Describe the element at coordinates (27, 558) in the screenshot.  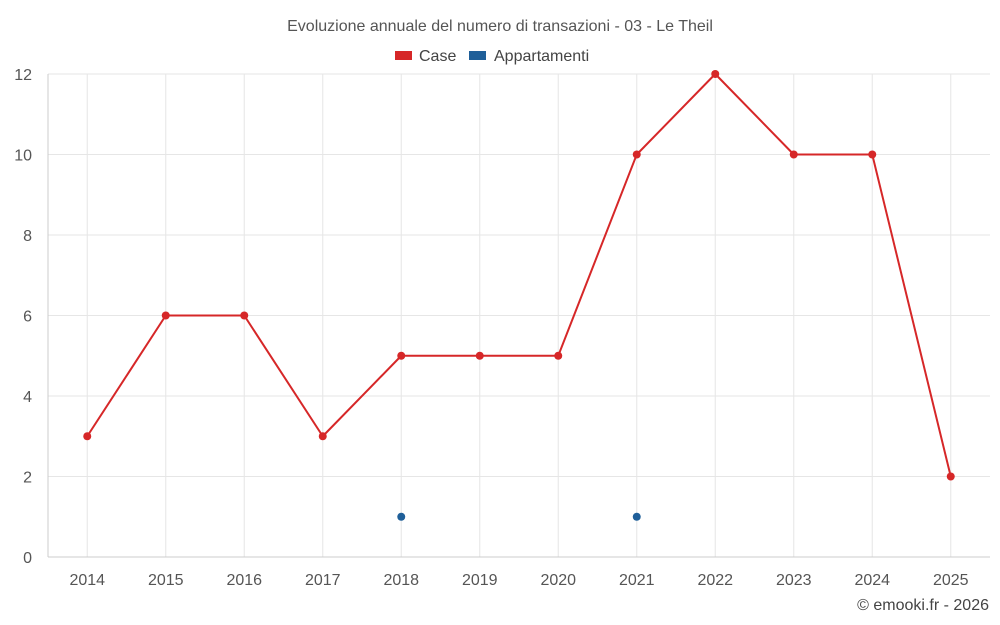
I see `y-tick-label: 0` at that location.